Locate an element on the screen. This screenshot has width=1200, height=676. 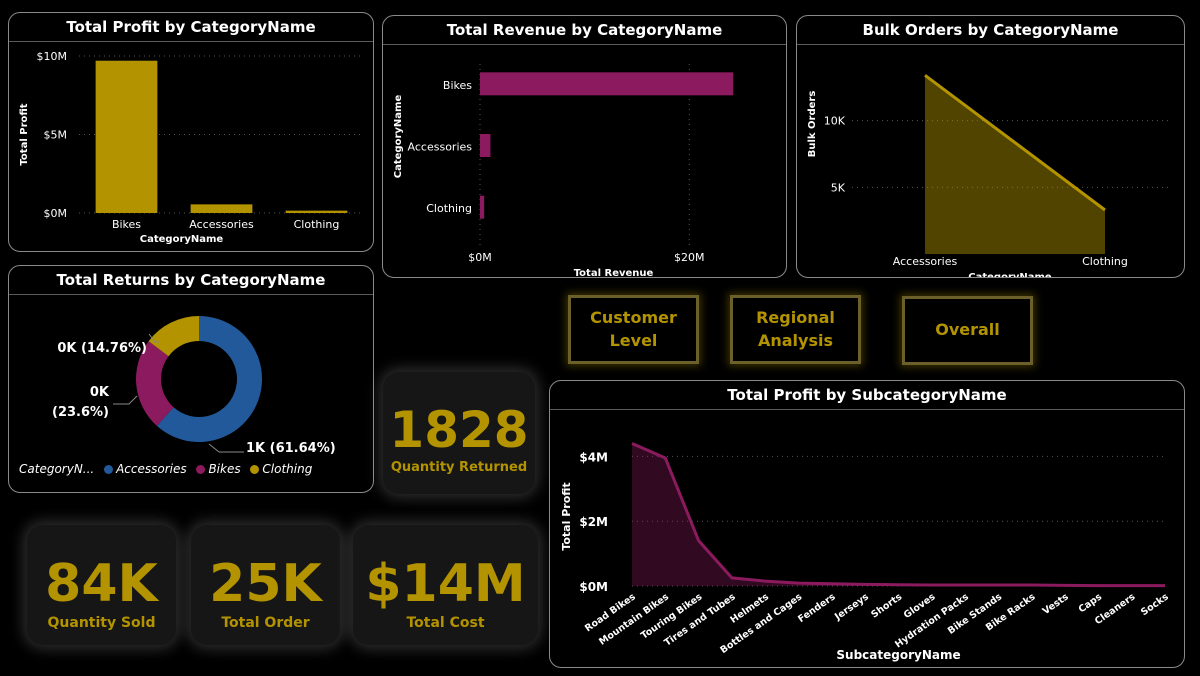
returns-donut-chart: 1K (61.64%) 0K (23.6%) 0K (14.76%) is located at coordinates (194, 386).